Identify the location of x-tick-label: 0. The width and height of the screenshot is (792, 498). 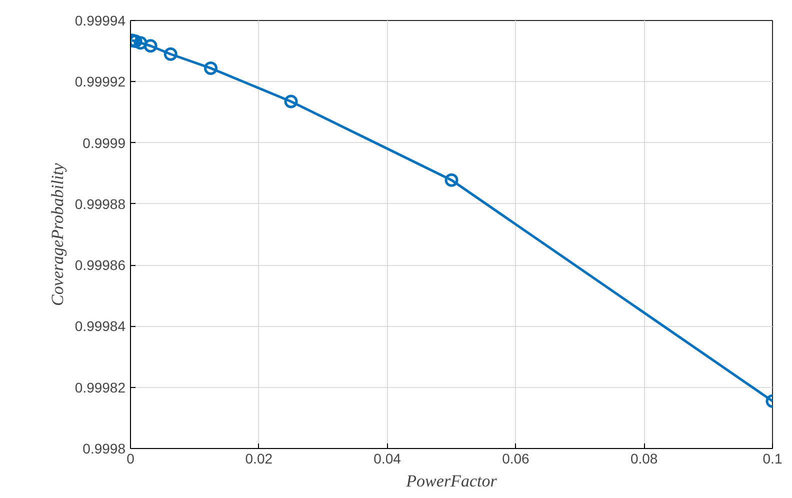
(130, 458).